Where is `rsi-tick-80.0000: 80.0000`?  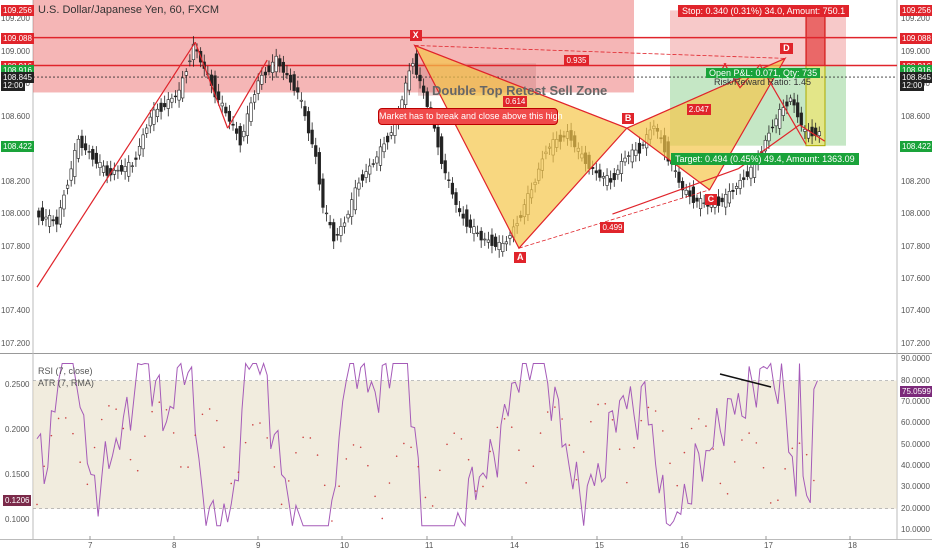 rsi-tick-80.0000: 80.0000 is located at coordinates (915, 380).